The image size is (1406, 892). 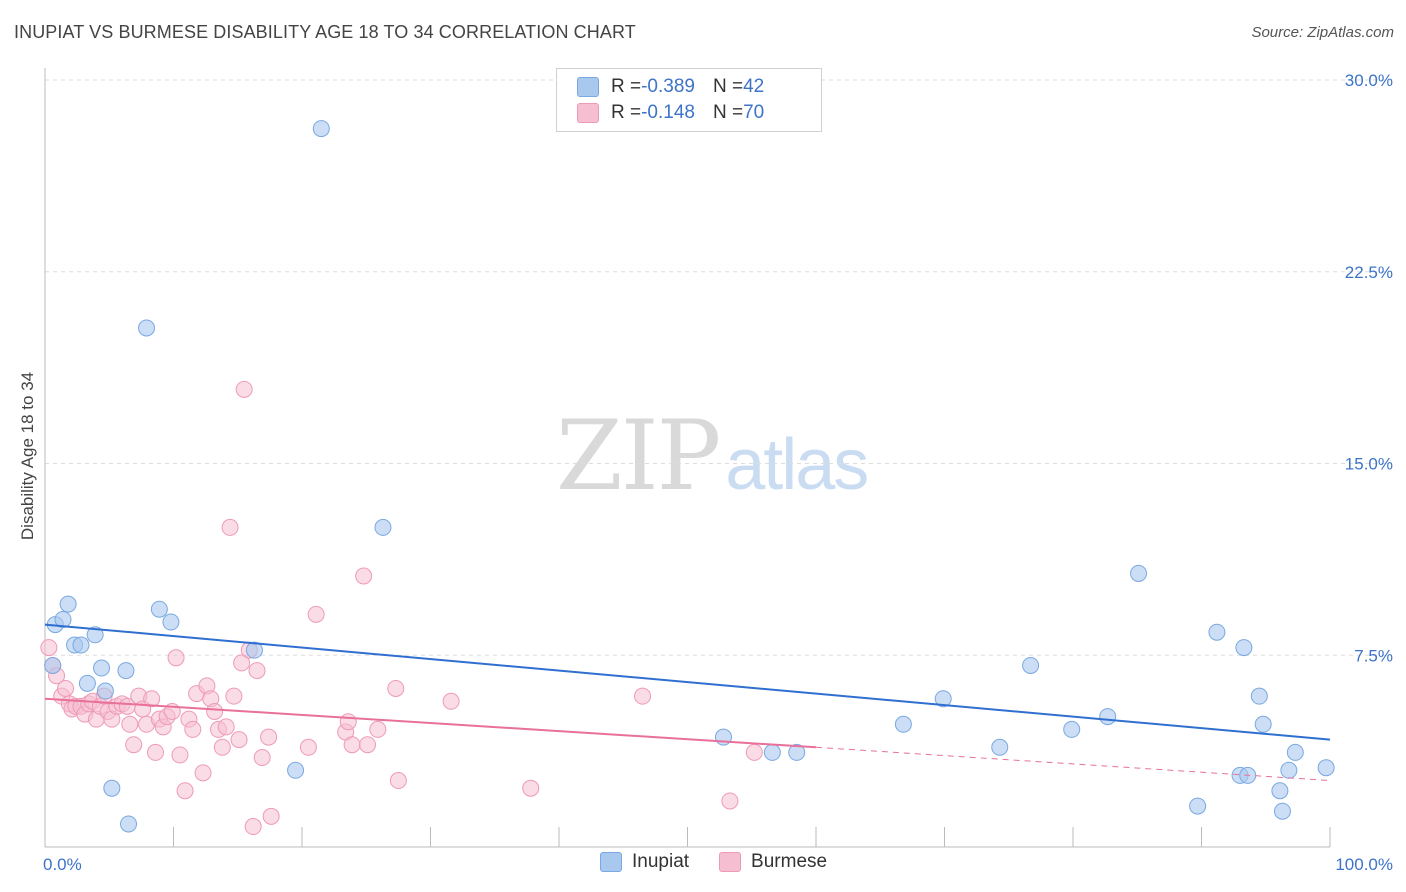 What do you see at coordinates (638, 456) in the screenshot?
I see `watermark-zip: ZIP` at bounding box center [638, 456].